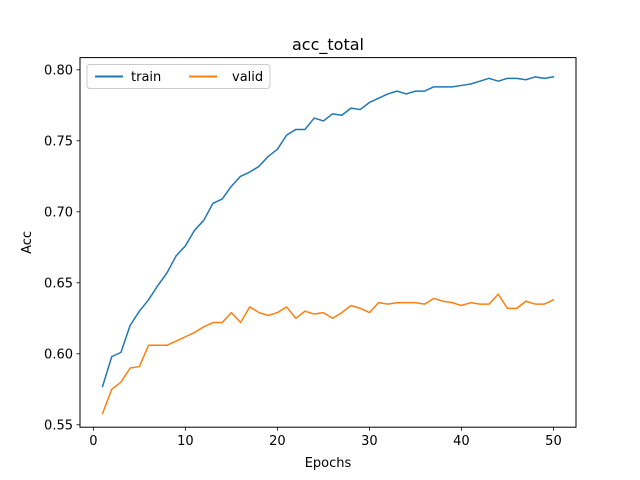  Describe the element at coordinates (58, 425) in the screenshot. I see `y-tick-label: 0.55` at that location.